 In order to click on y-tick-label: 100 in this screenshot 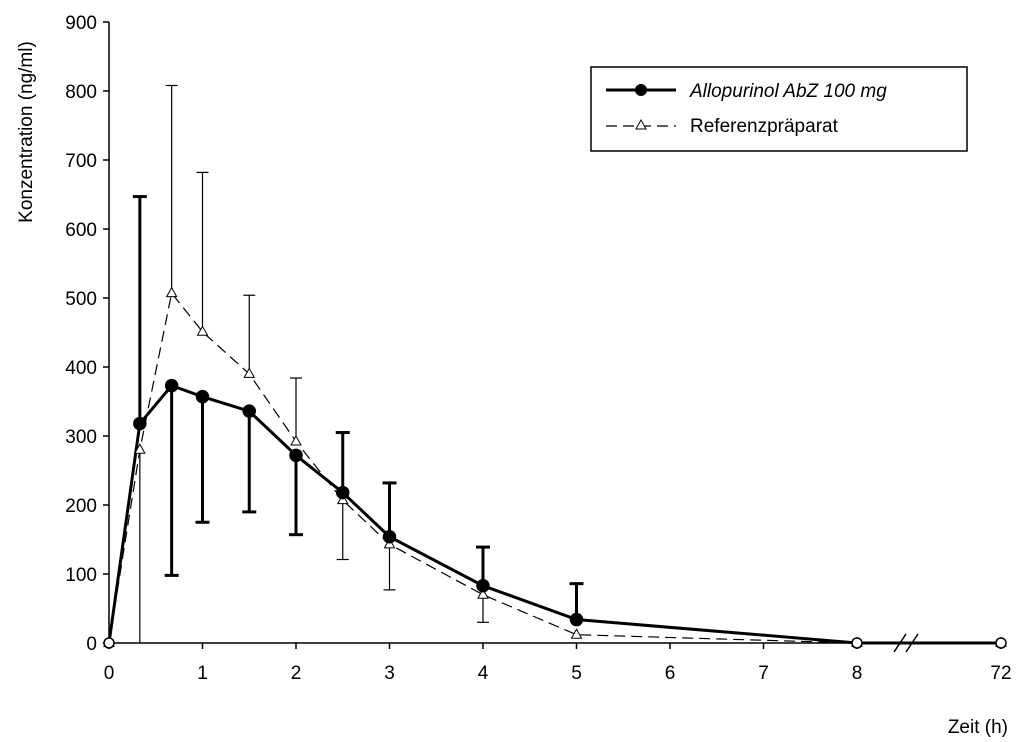, I will do `click(81, 575)`.